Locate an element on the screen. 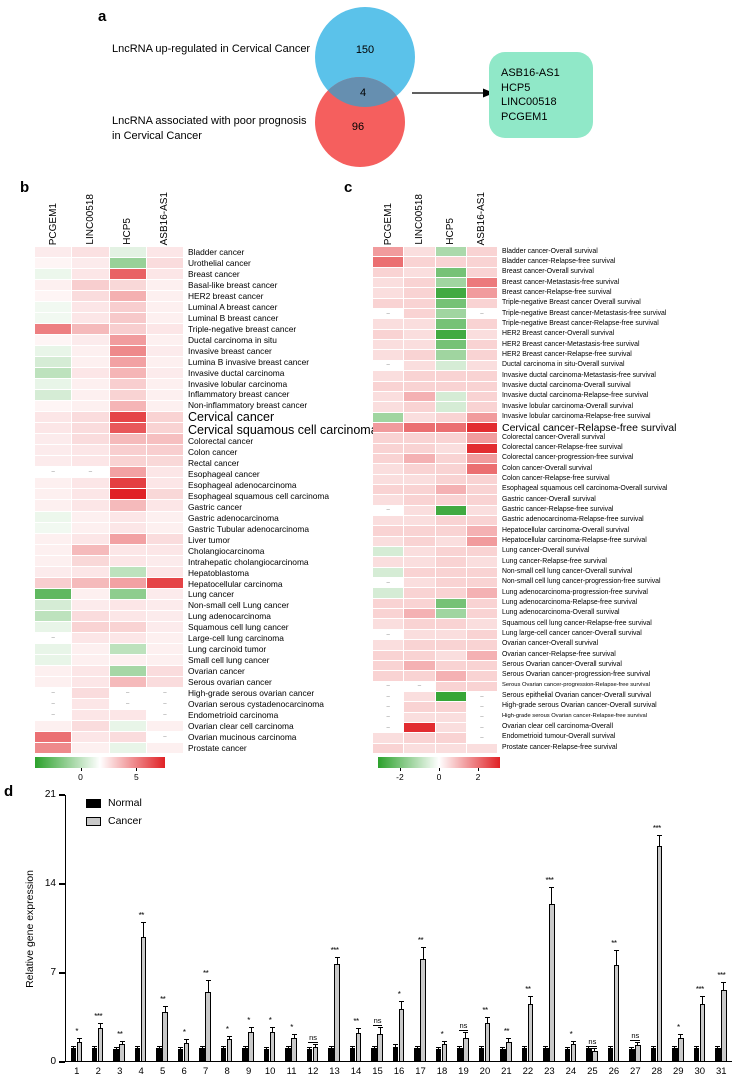 Image resolution: width=737 pixels, height=1092 pixels. heatmap-row-label: Ovarian mucinous carcinoma is located at coordinates (242, 736).